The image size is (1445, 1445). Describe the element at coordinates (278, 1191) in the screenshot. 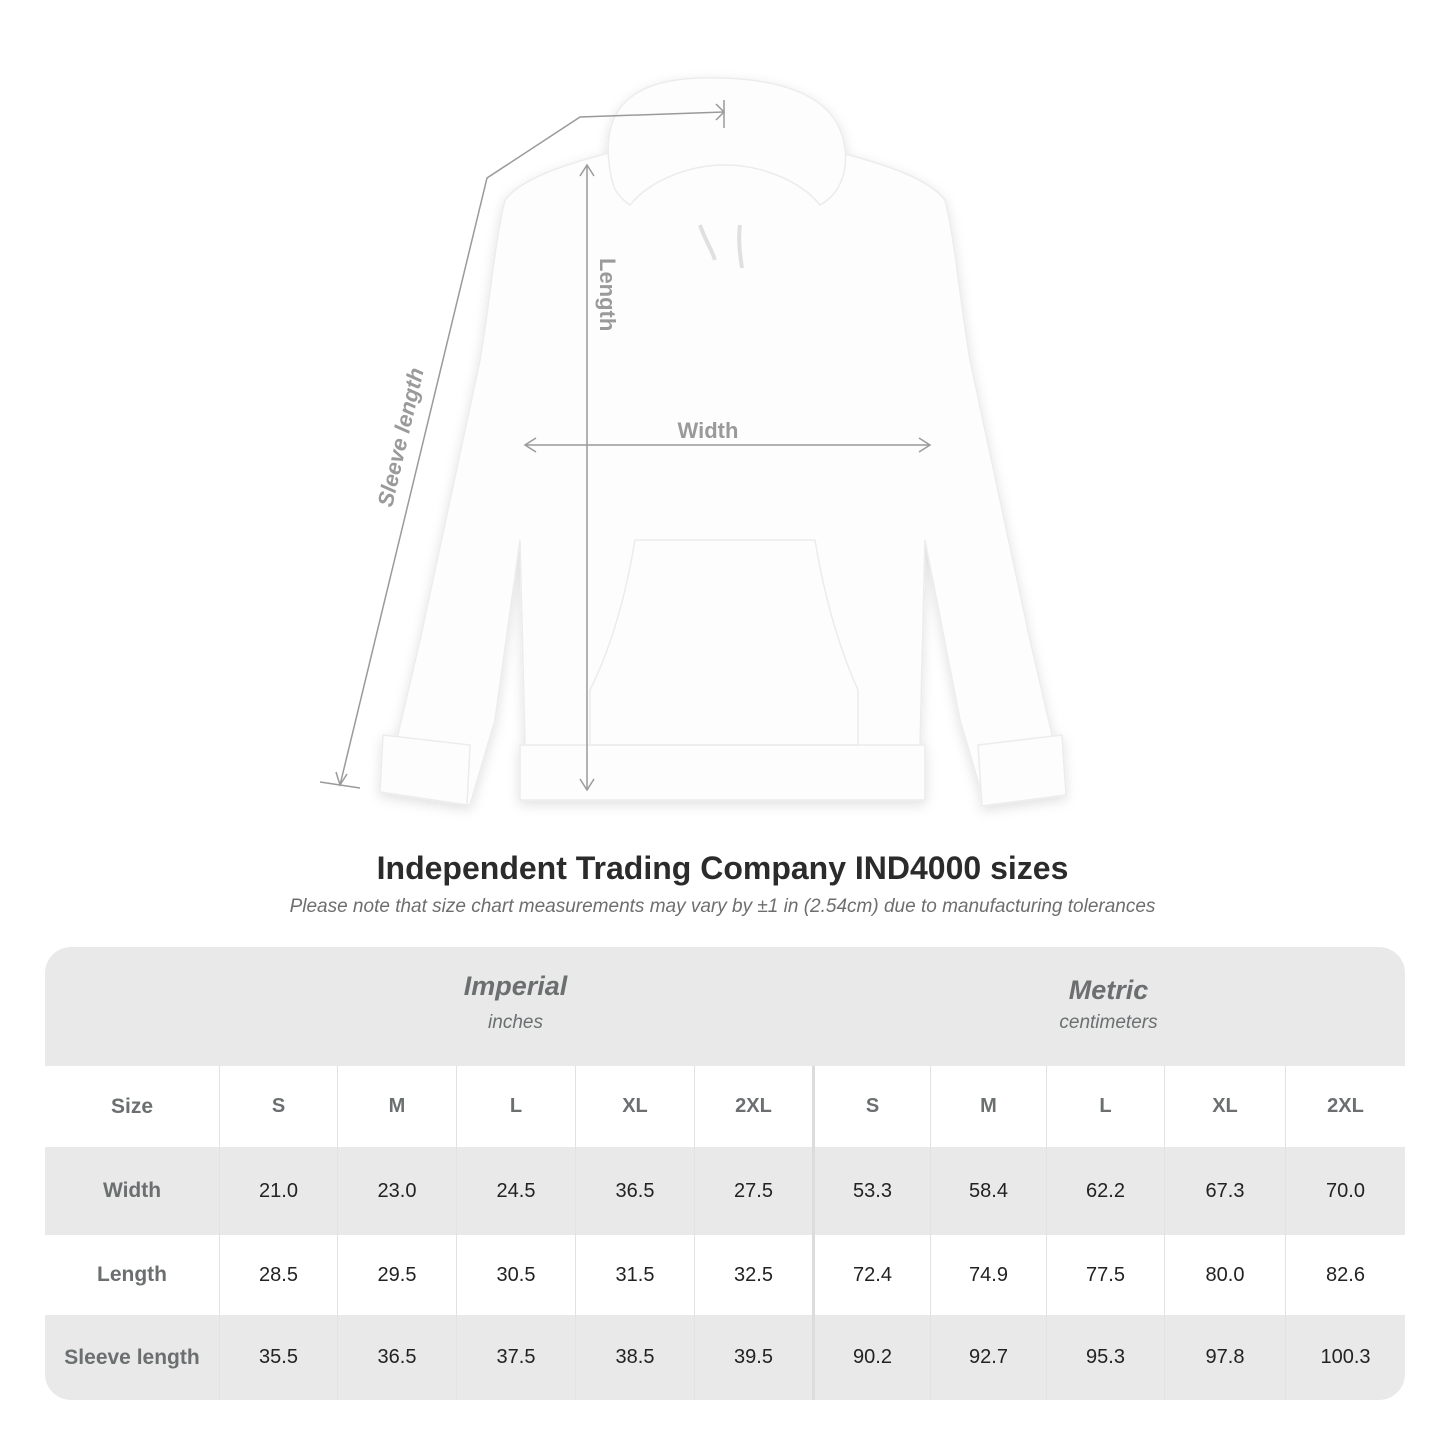

I see `table-cell: 21.0` at that location.